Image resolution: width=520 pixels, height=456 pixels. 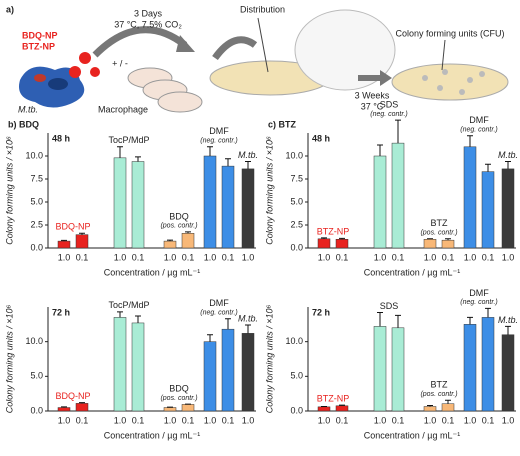 What do you see at coordinates (36, 178) in the screenshot?
I see `y-tick-label: 7.5` at bounding box center [36, 178].